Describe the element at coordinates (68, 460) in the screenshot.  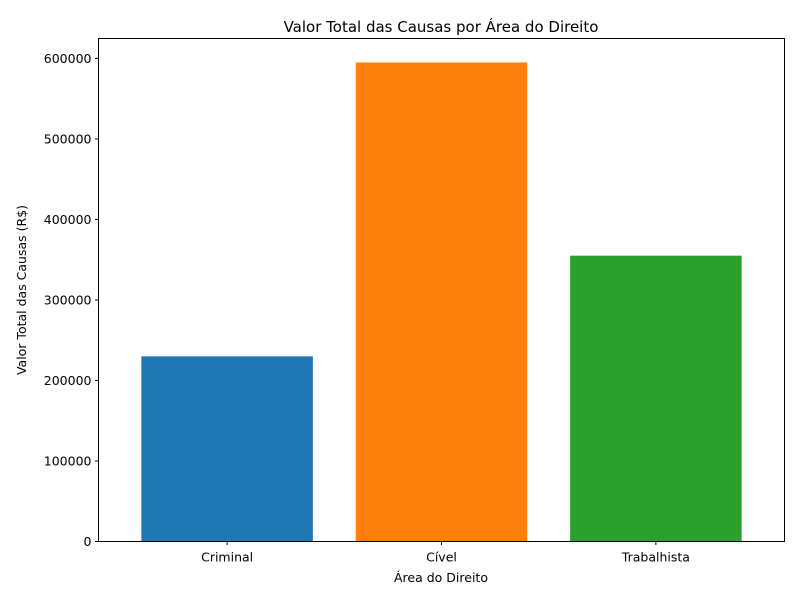
I see `y-tick-label: 100000` at that location.